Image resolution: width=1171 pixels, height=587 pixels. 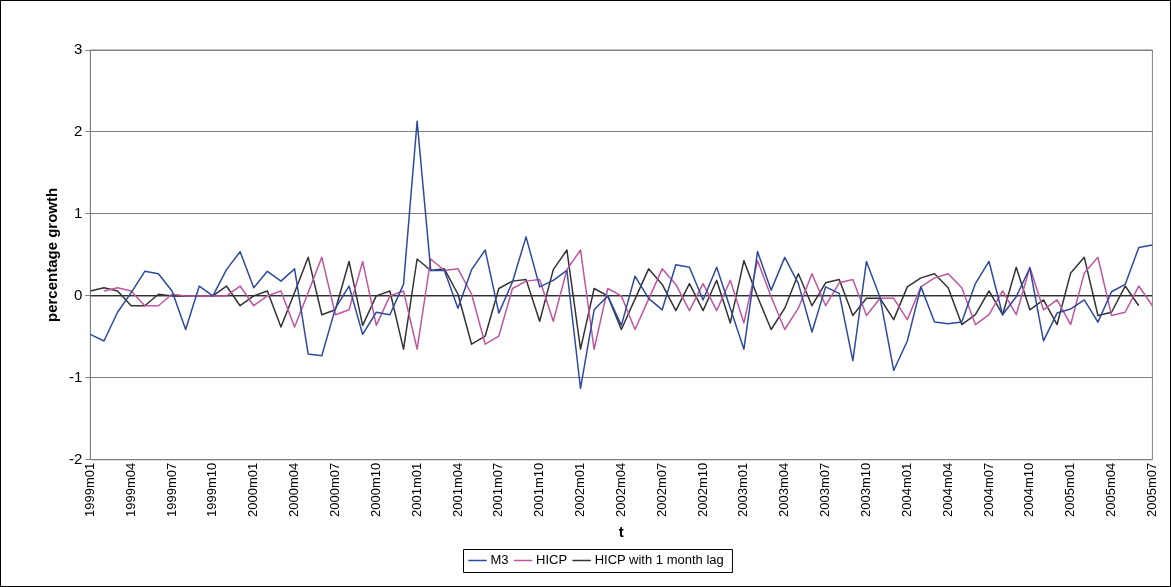 What do you see at coordinates (539, 490) in the screenshot?
I see `x-tick-label: 2001m10` at bounding box center [539, 490].